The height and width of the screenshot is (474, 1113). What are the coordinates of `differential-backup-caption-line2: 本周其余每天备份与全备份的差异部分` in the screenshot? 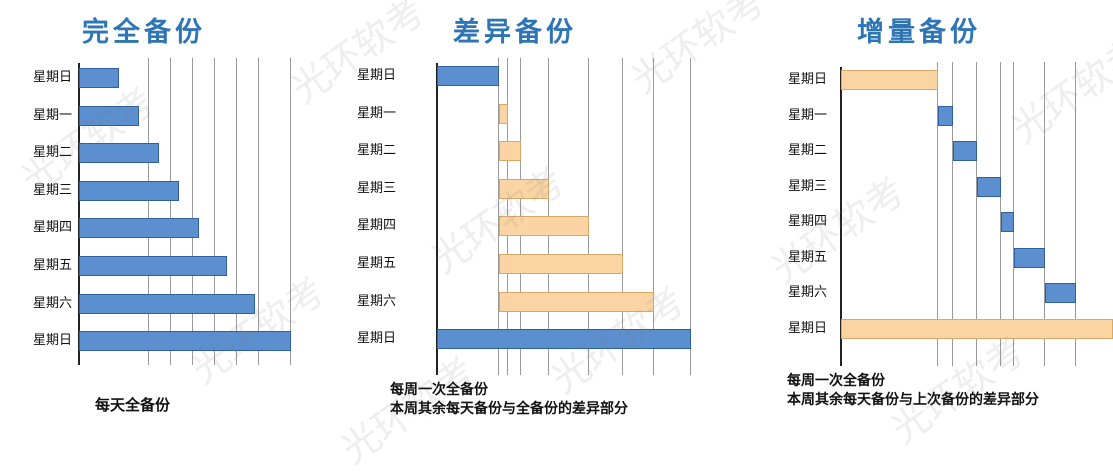 It's located at (509, 409).